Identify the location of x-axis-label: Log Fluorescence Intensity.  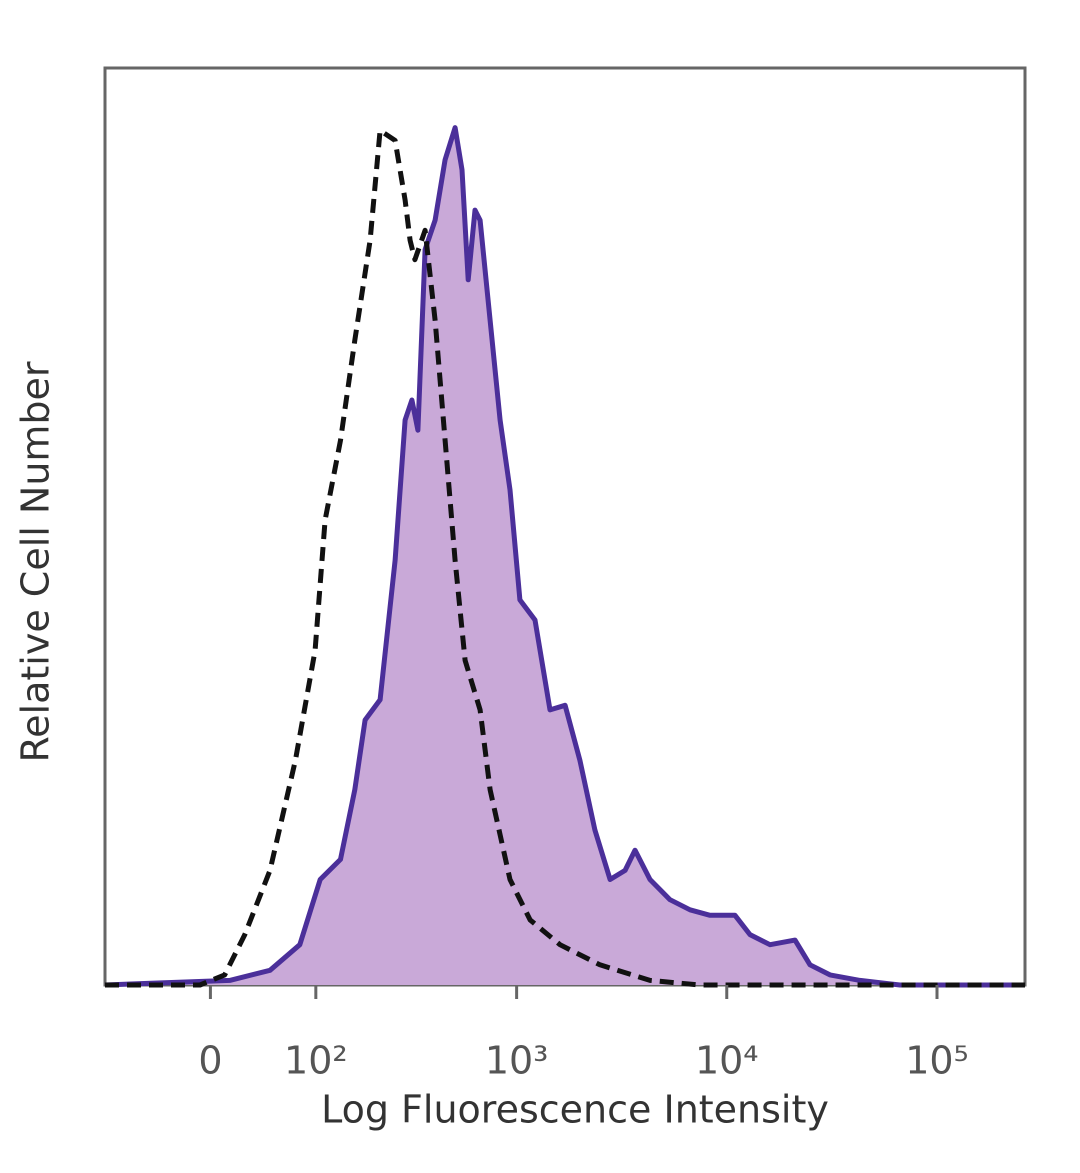
(575, 1110).